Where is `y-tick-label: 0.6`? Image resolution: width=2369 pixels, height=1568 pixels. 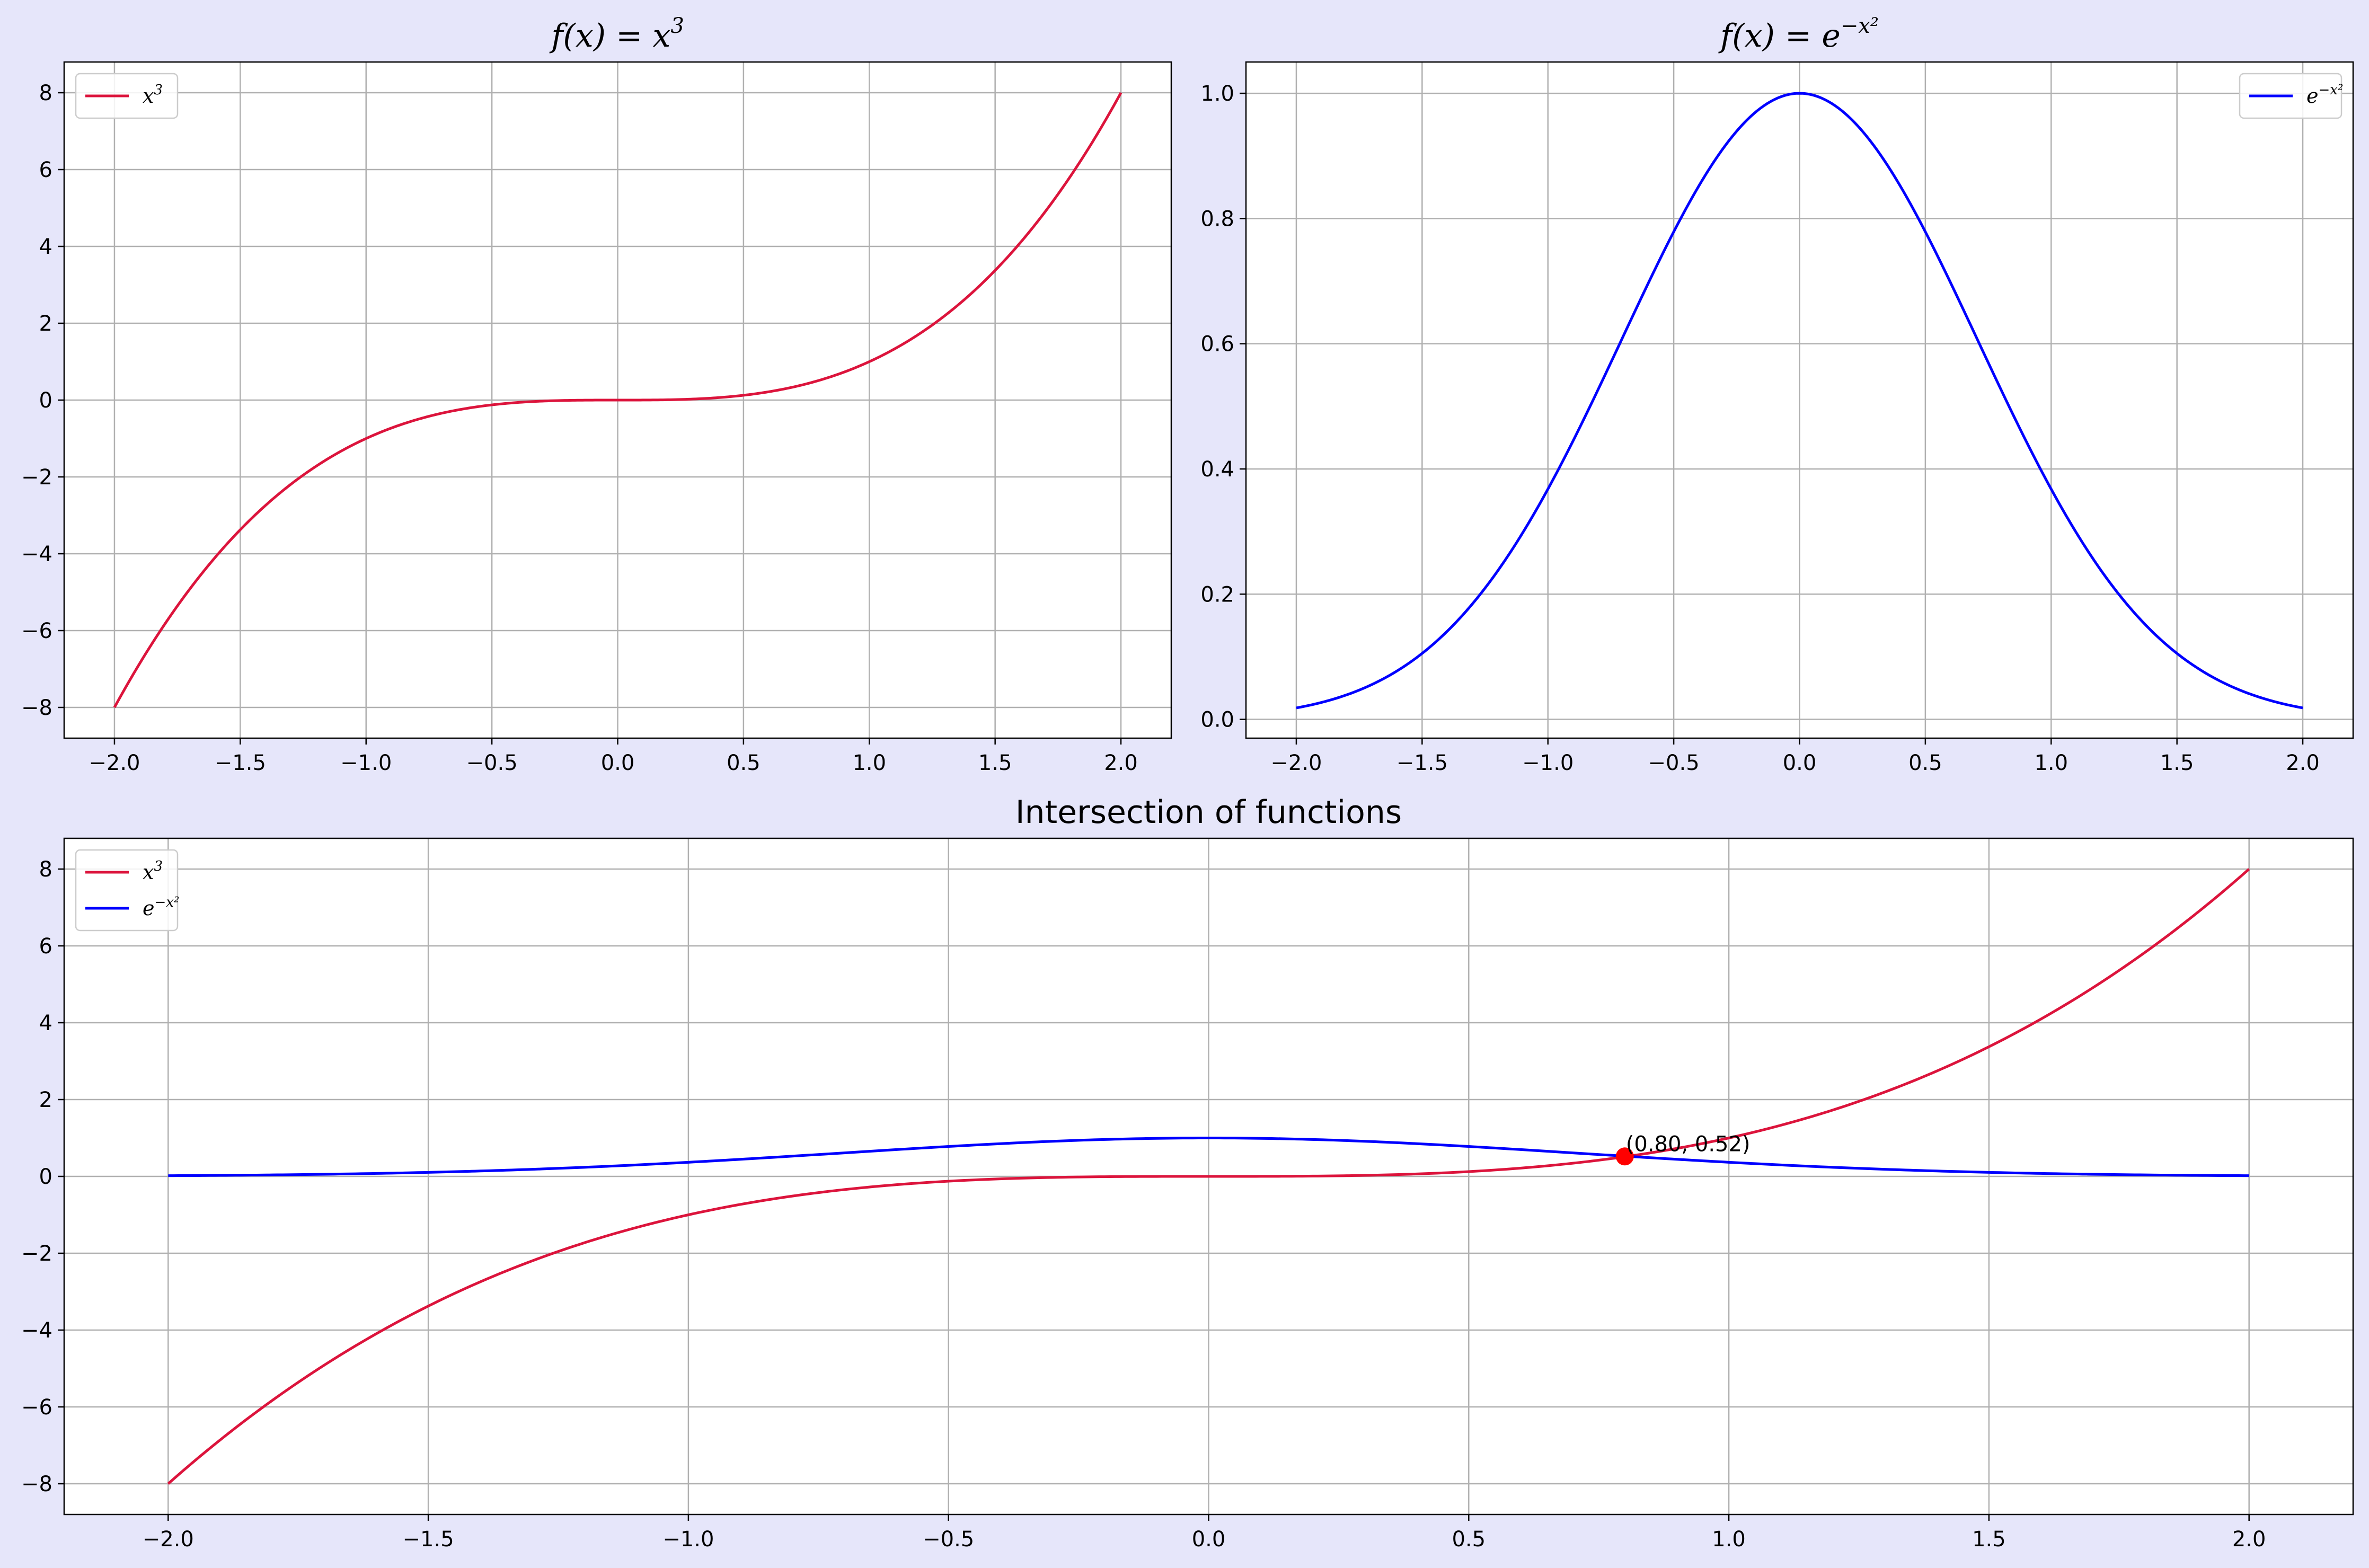 y-tick-label: 0.6 is located at coordinates (1217, 344).